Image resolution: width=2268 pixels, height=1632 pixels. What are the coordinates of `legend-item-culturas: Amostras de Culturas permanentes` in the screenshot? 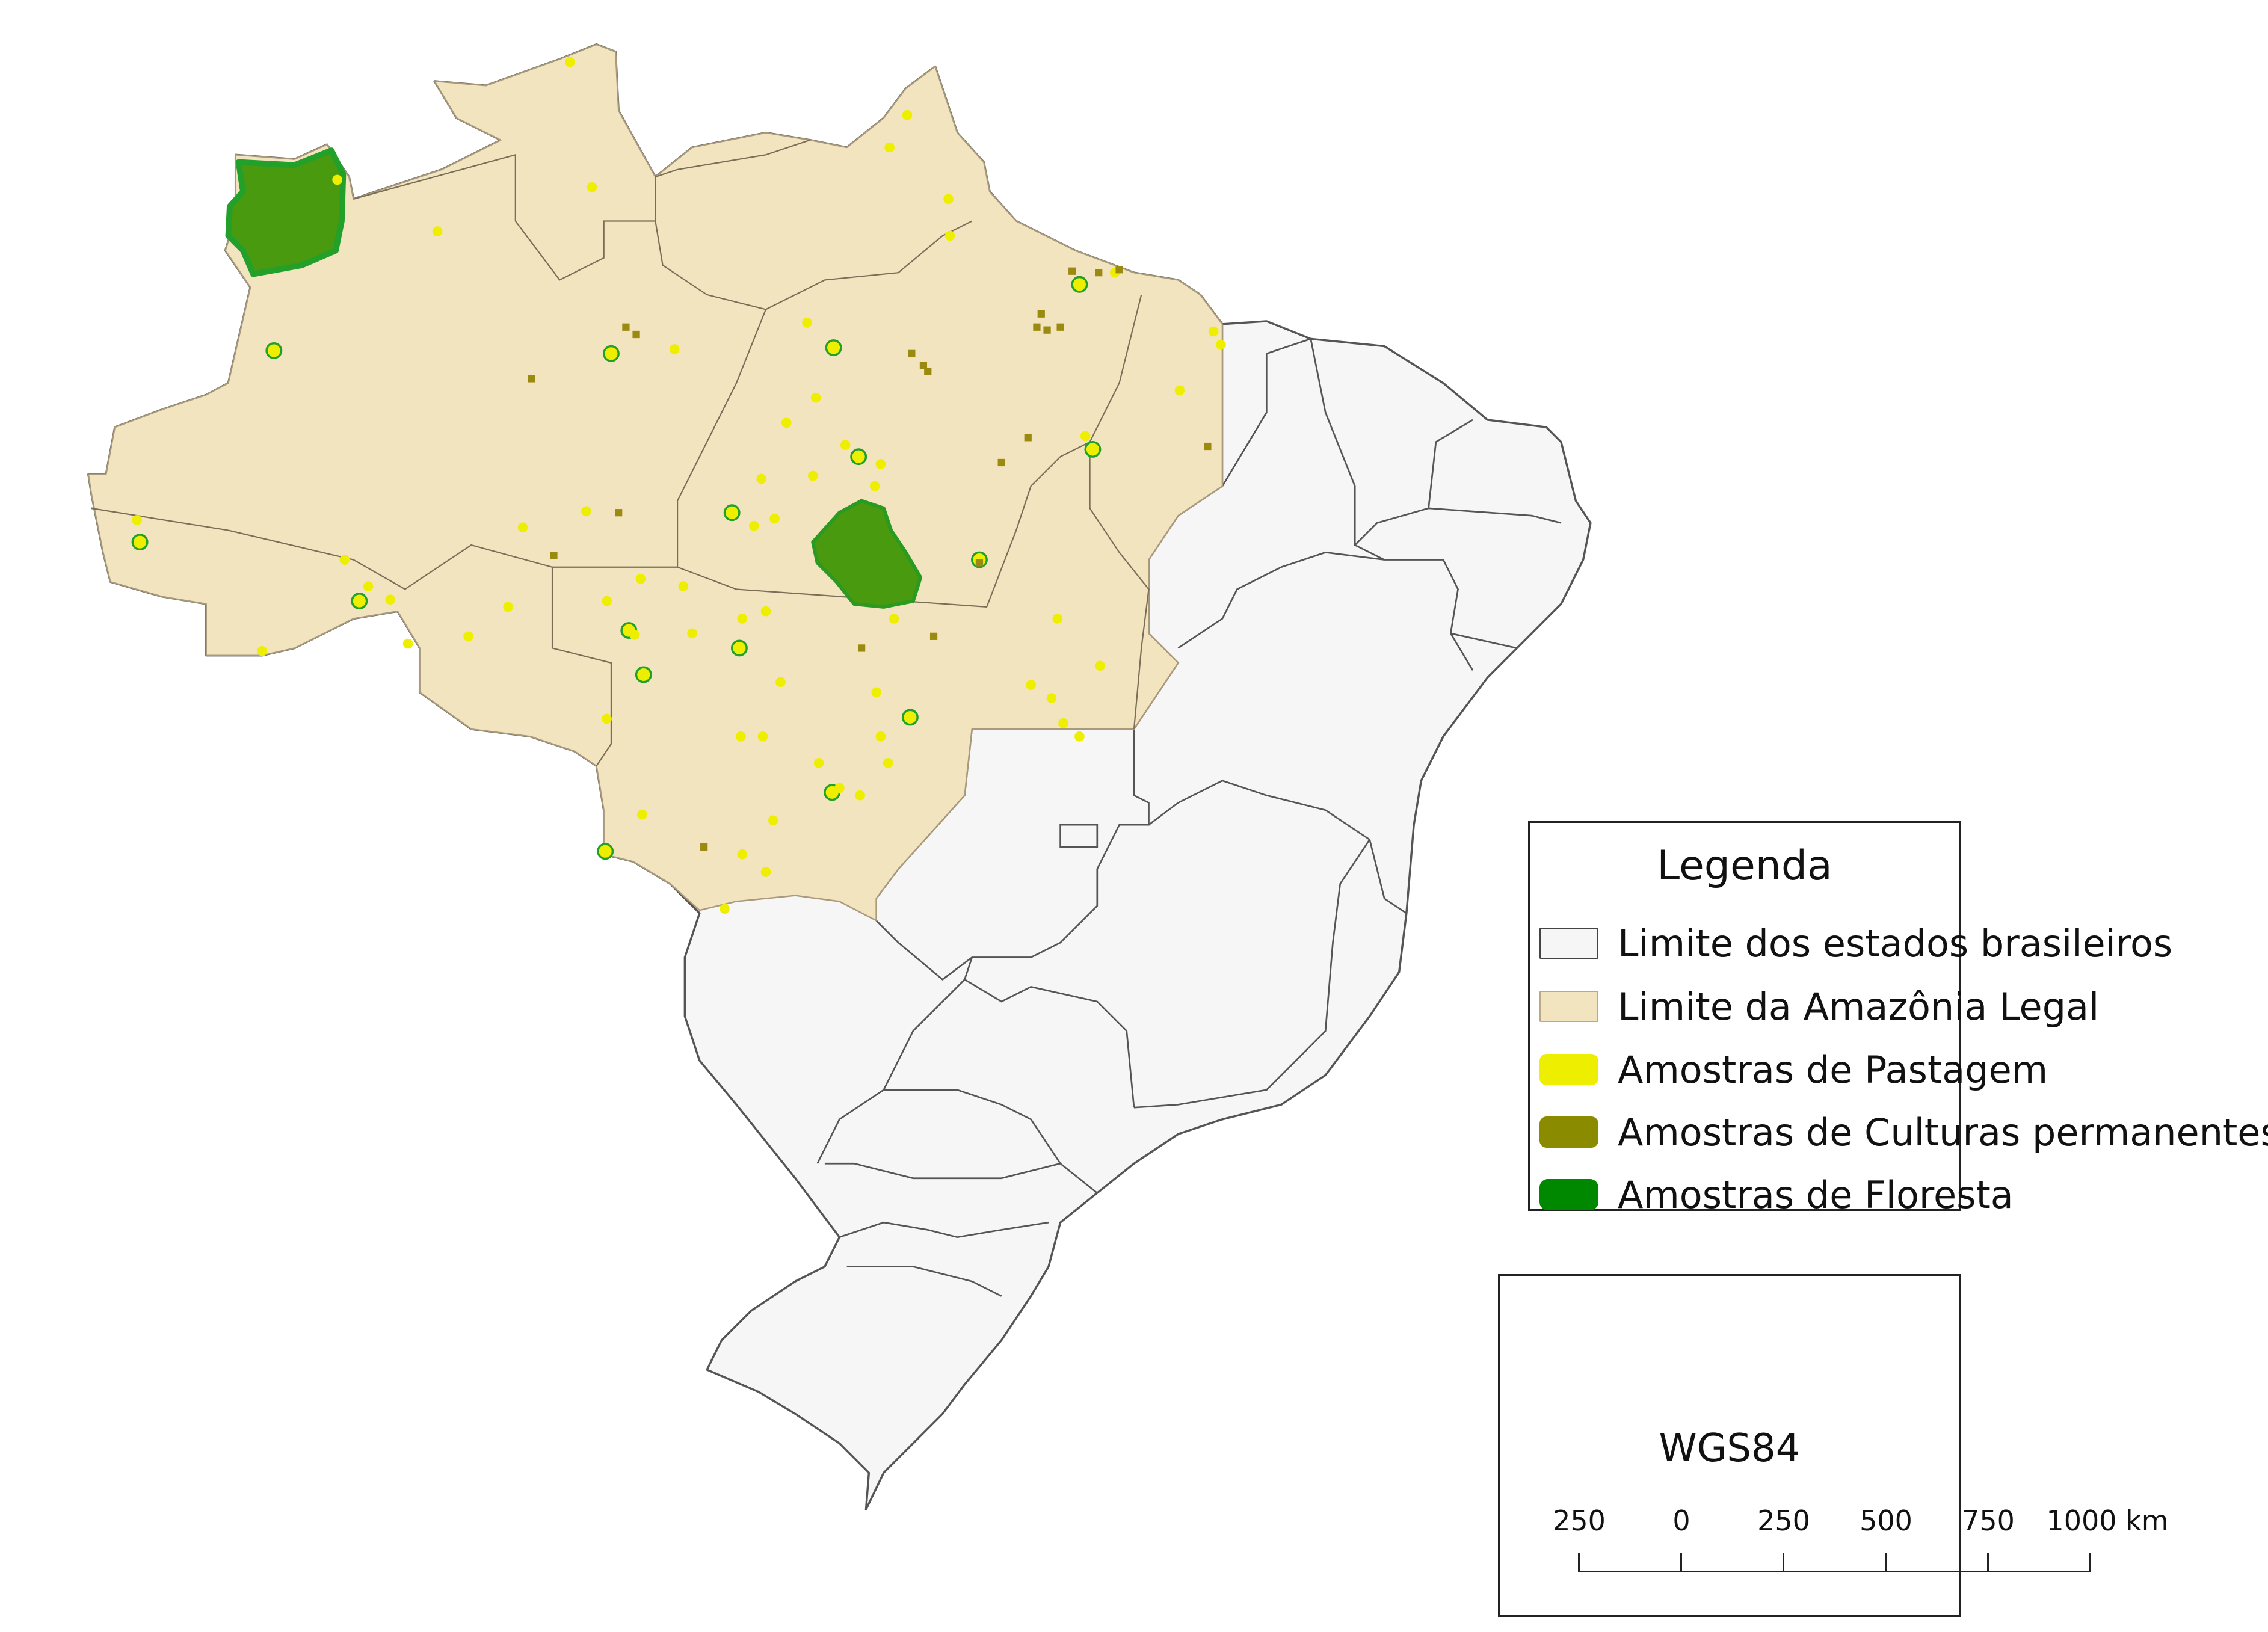 It's located at (1903, 1135).